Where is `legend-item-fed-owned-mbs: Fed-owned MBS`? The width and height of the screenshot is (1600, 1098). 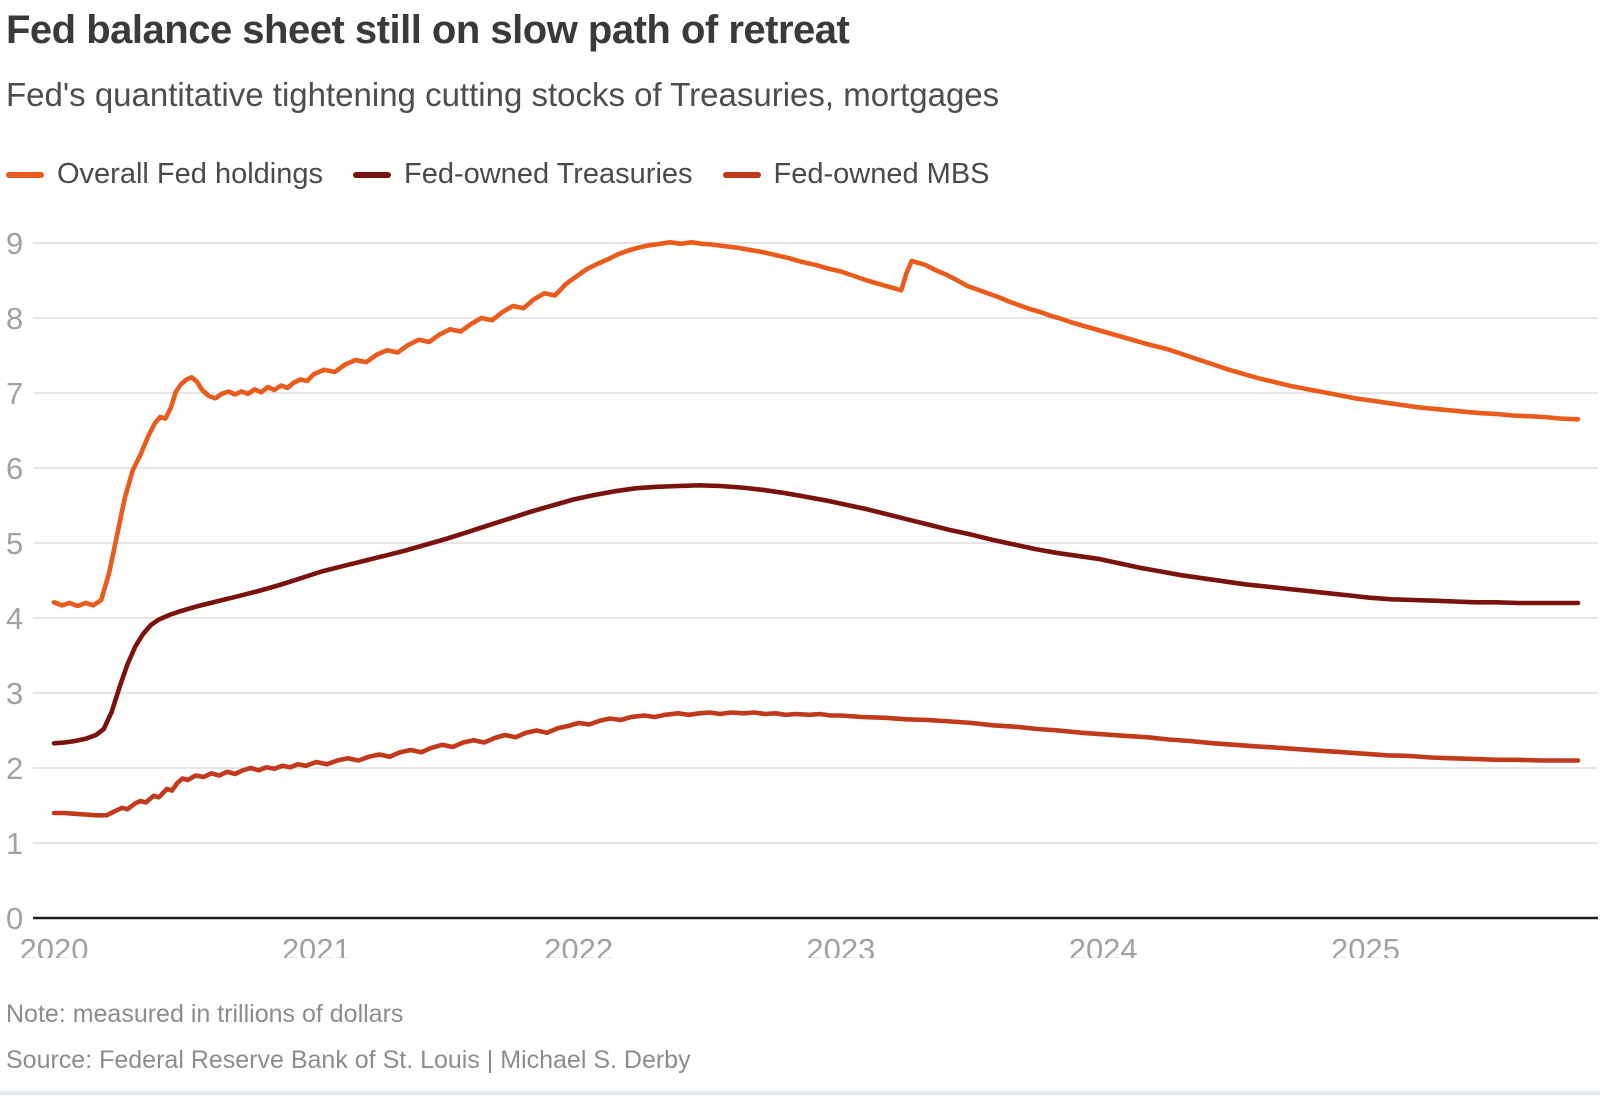 legend-item-fed-owned-mbs: Fed-owned MBS is located at coordinates (856, 174).